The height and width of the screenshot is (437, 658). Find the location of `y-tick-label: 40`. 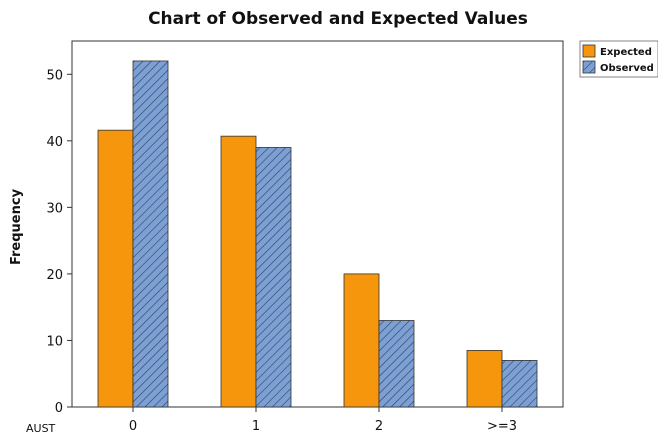

y-tick-label: 40 is located at coordinates (54, 142).